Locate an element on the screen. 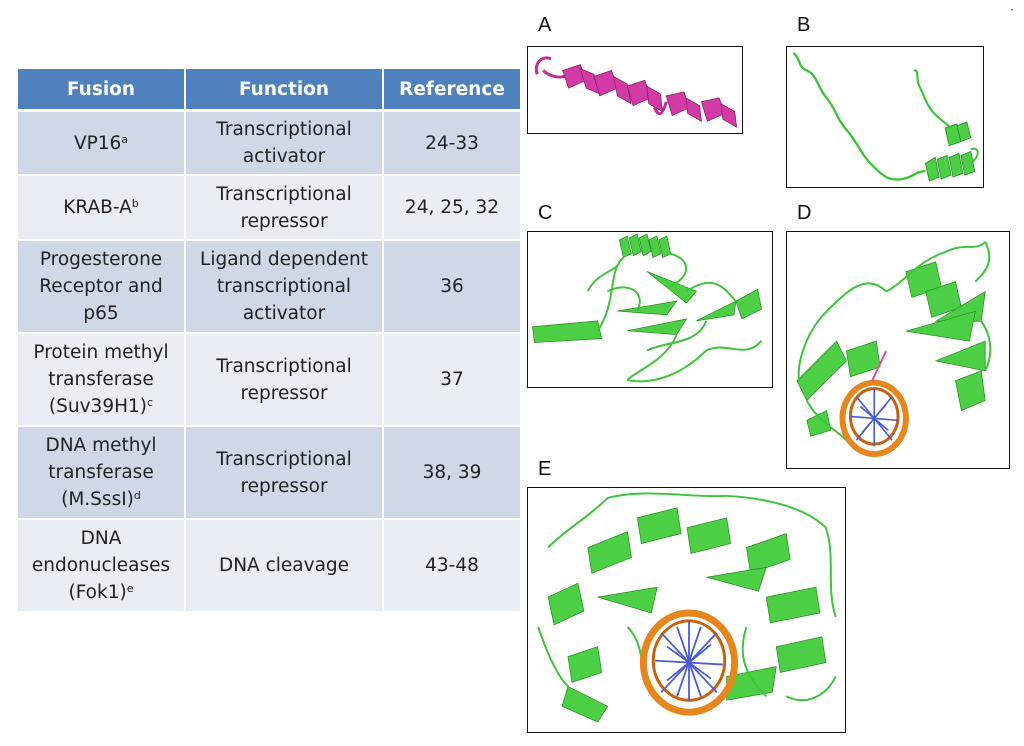  panel-label-c: C is located at coordinates (545, 213).